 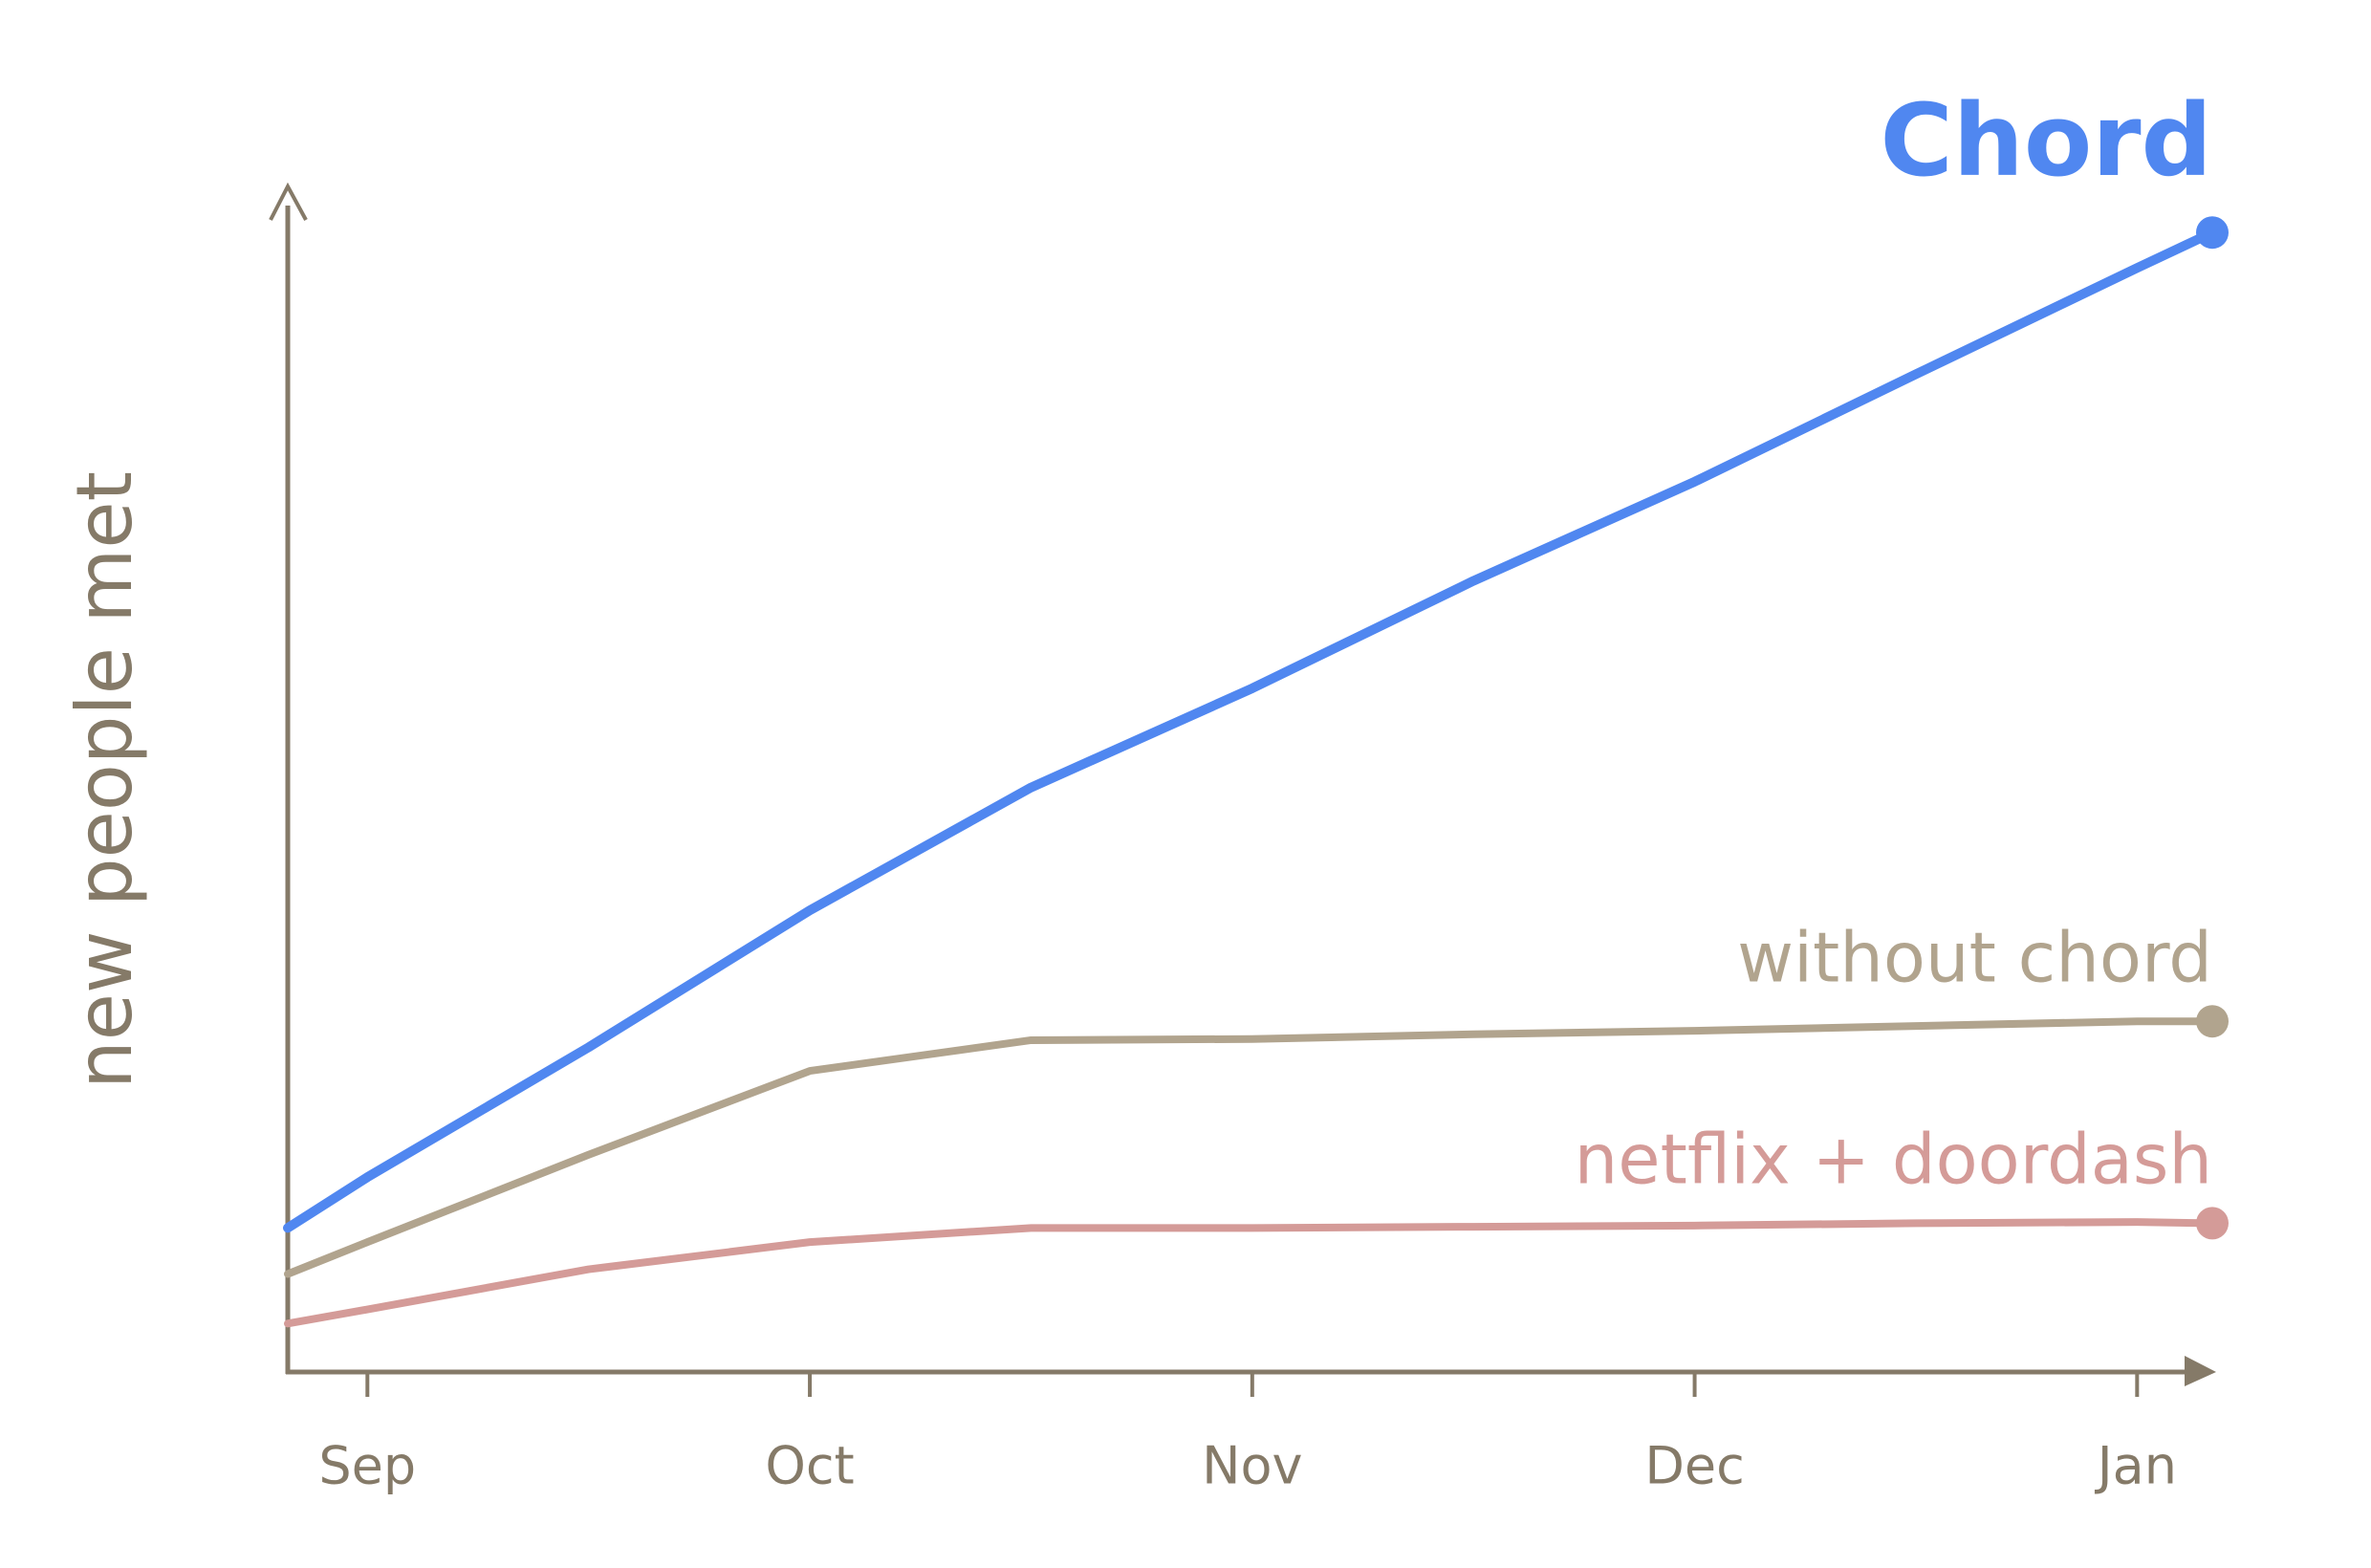 I want to click on x-tick-label: Sep, so click(x=367, y=1466).